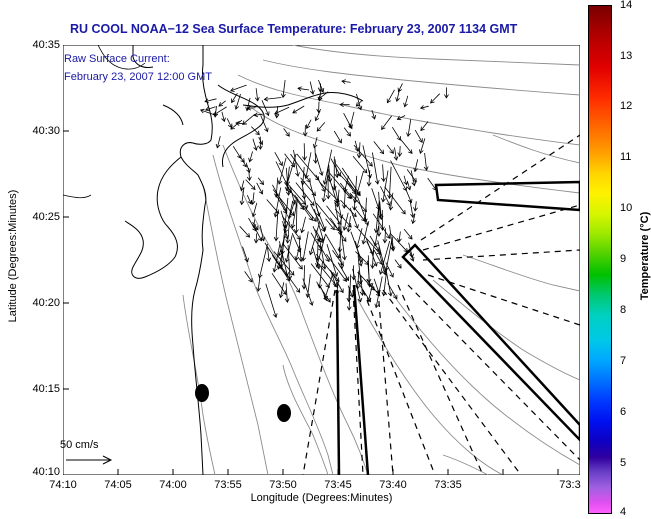  What do you see at coordinates (46, 472) in the screenshot?
I see `y-tick-label: 40:10` at bounding box center [46, 472].